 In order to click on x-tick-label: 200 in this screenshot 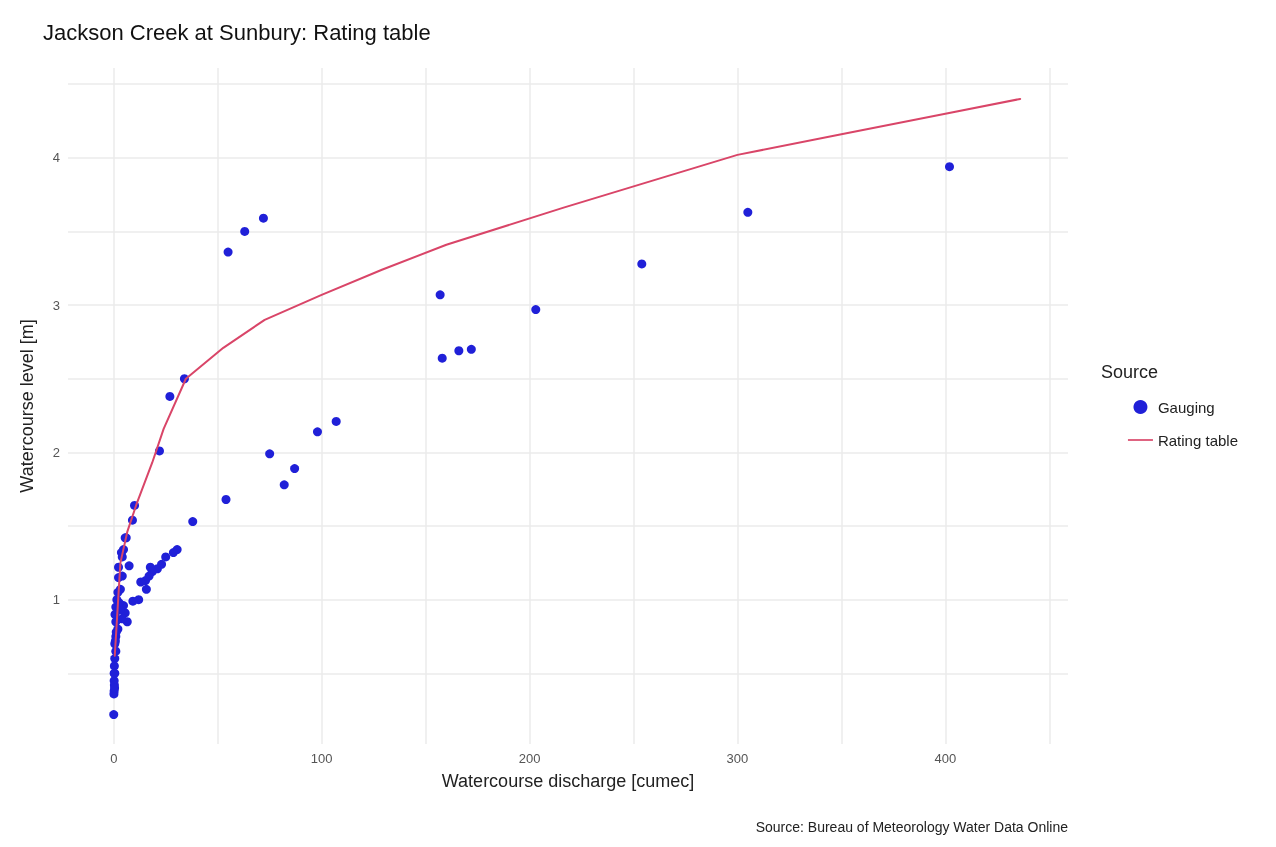, I will do `click(529, 758)`.